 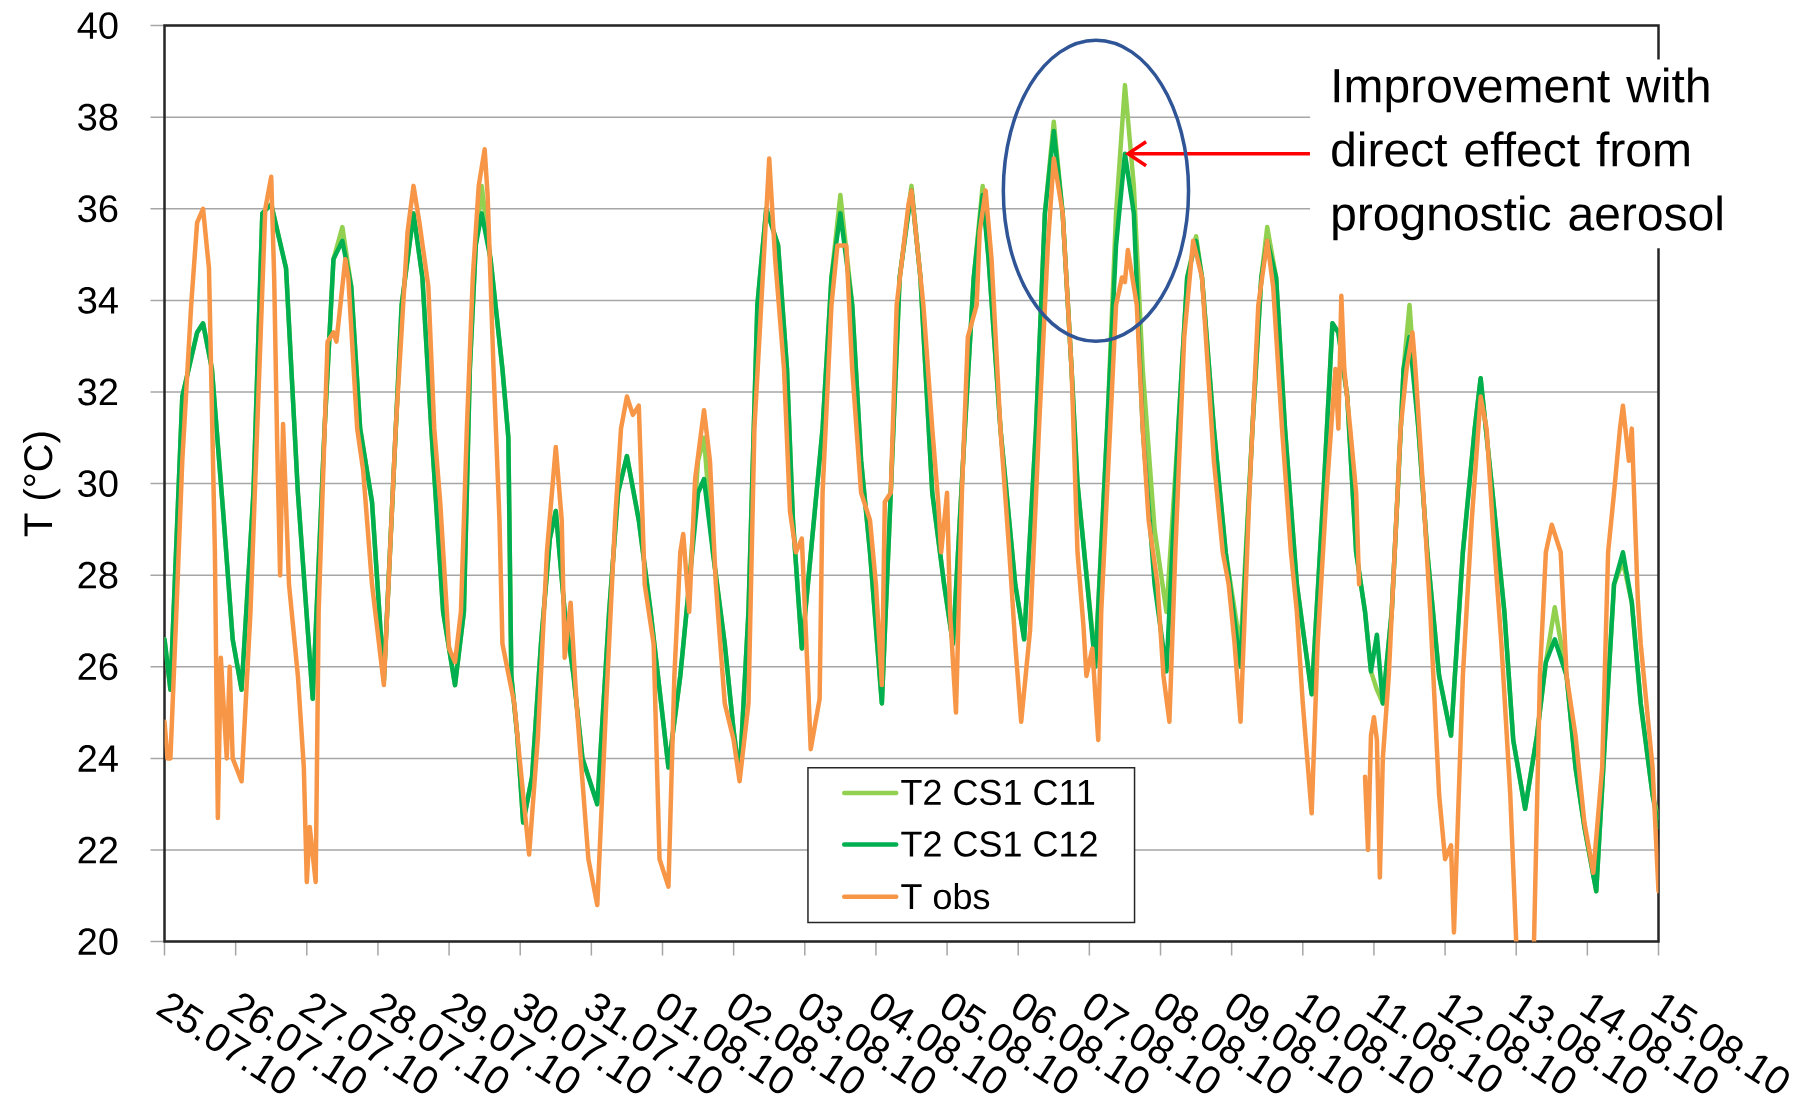 What do you see at coordinates (98, 117) in the screenshot?
I see `y-tick-label: 38` at bounding box center [98, 117].